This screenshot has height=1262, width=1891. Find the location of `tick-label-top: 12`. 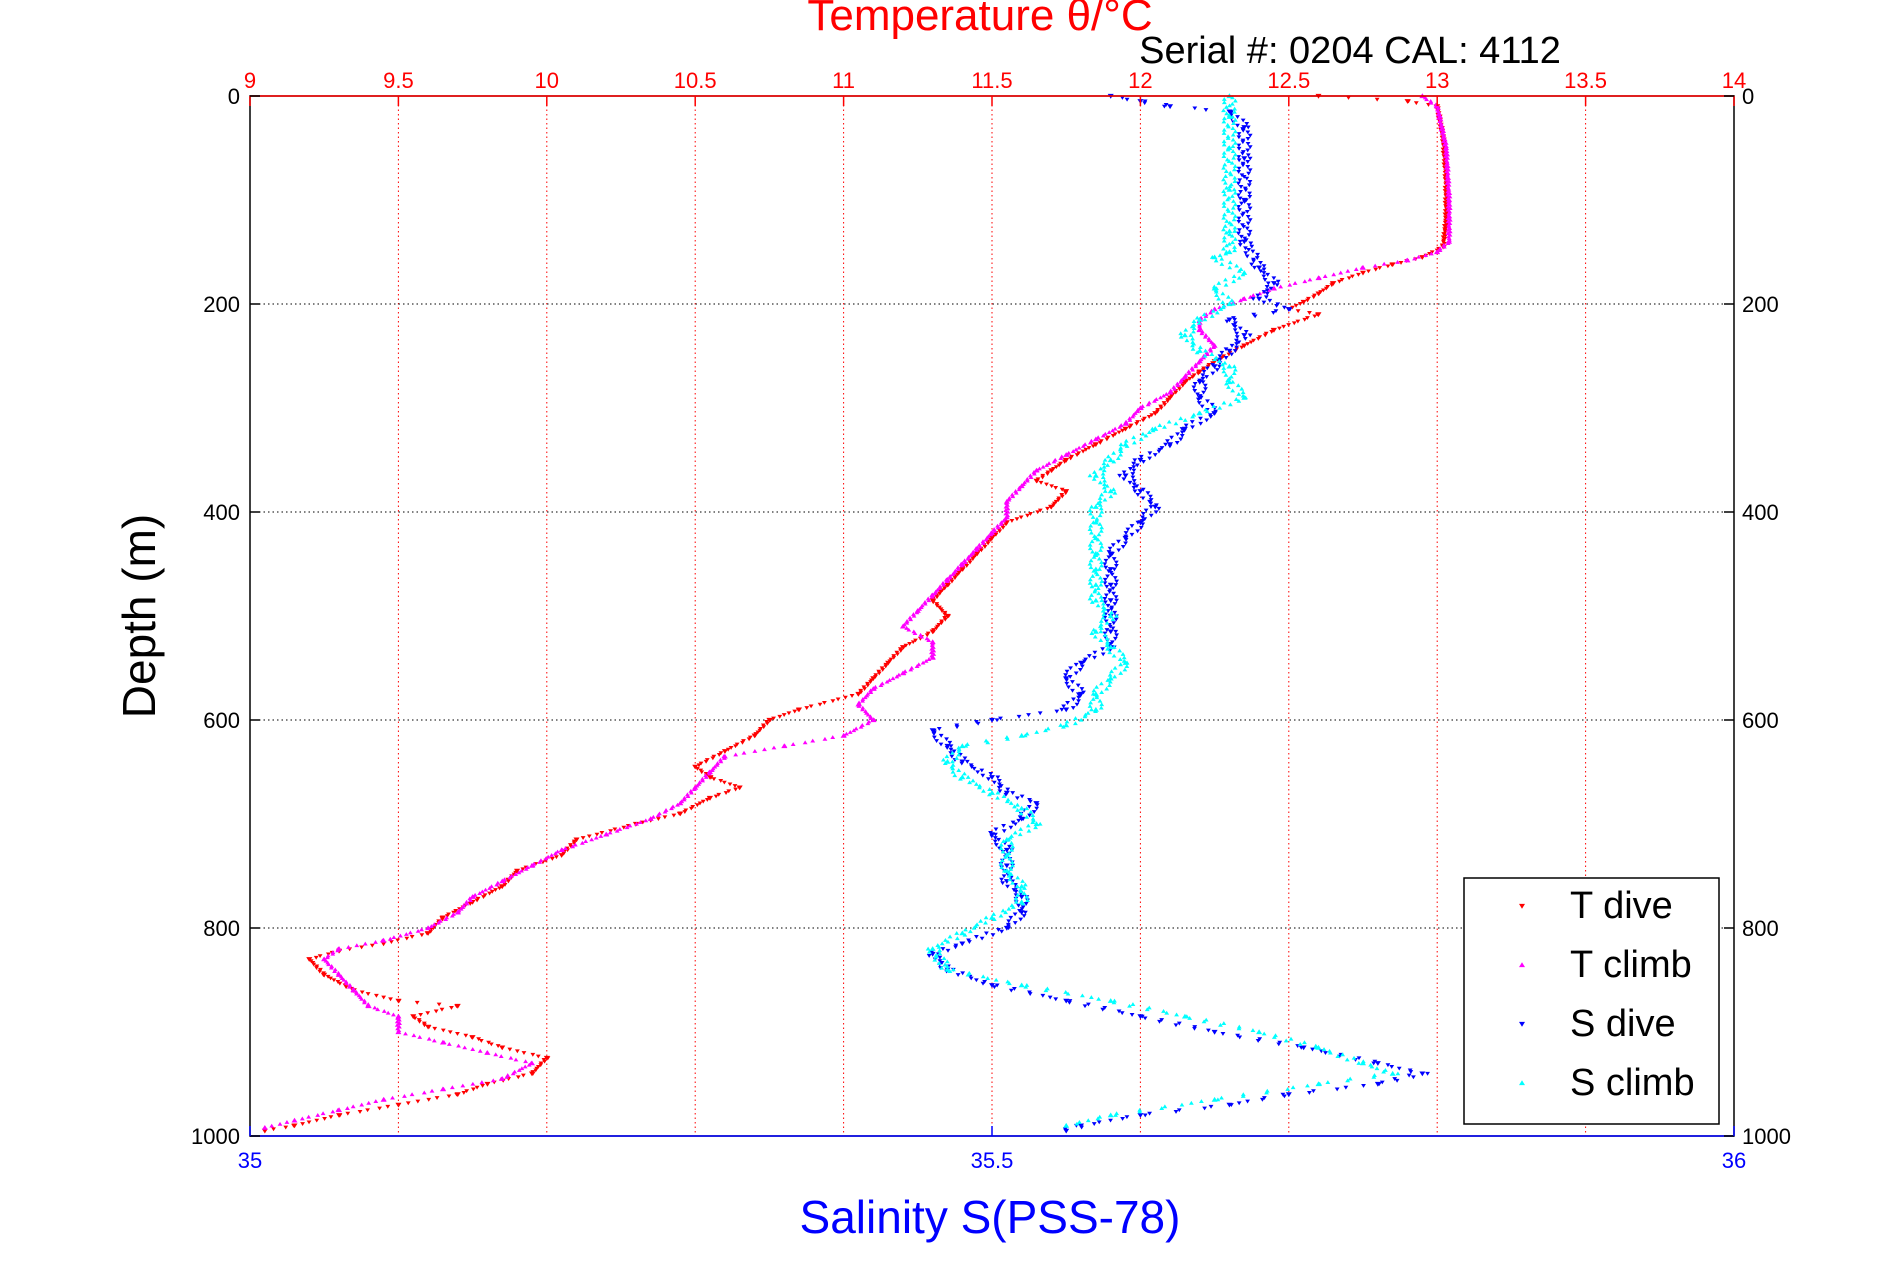

tick-label-top: 12 is located at coordinates (1140, 80).